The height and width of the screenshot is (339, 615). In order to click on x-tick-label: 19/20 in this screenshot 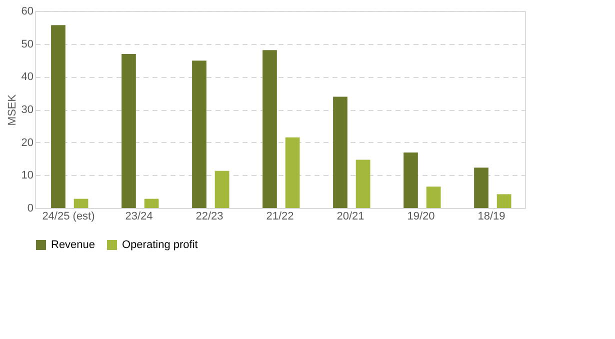, I will do `click(421, 216)`.